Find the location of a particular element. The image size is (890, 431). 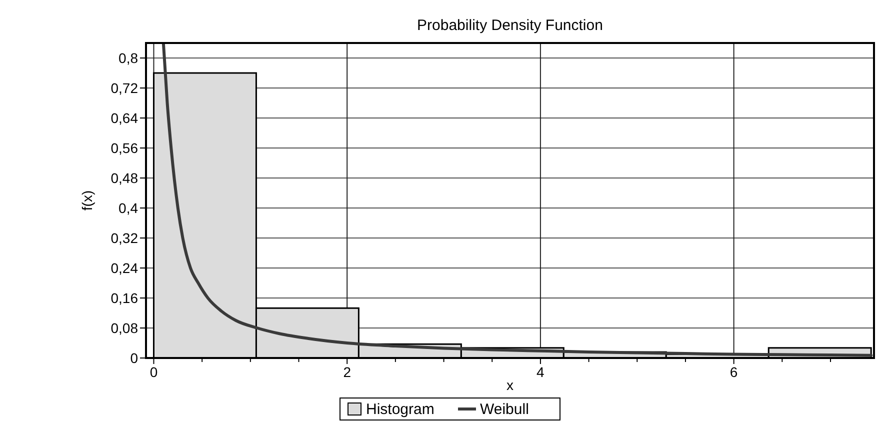

x-tick-label: 0 is located at coordinates (154, 372).